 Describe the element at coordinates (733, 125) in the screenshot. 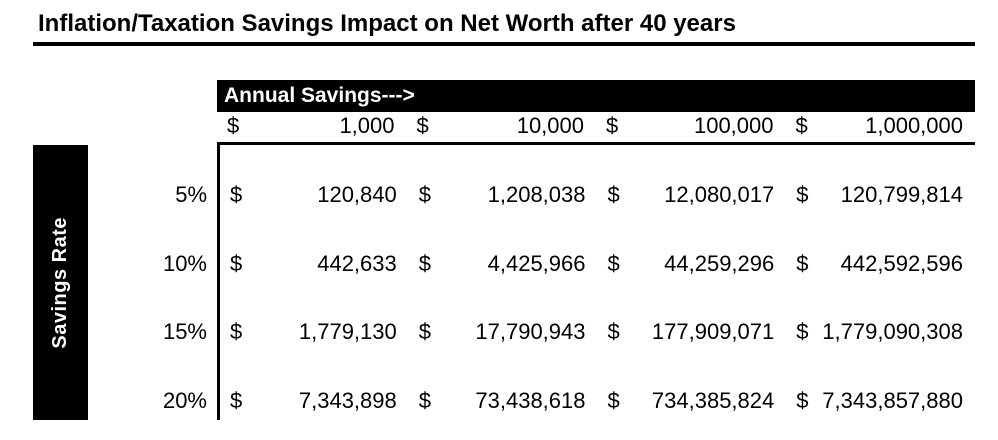

I see `column-header-value: 100,000` at that location.